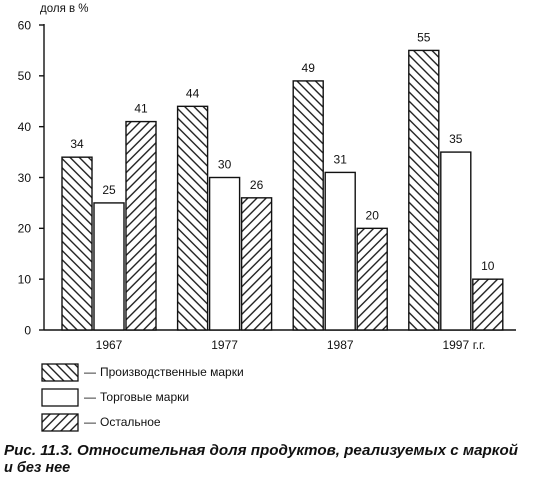  Describe the element at coordinates (109, 266) in the screenshot. I see `bar-series-2-1967` at that location.